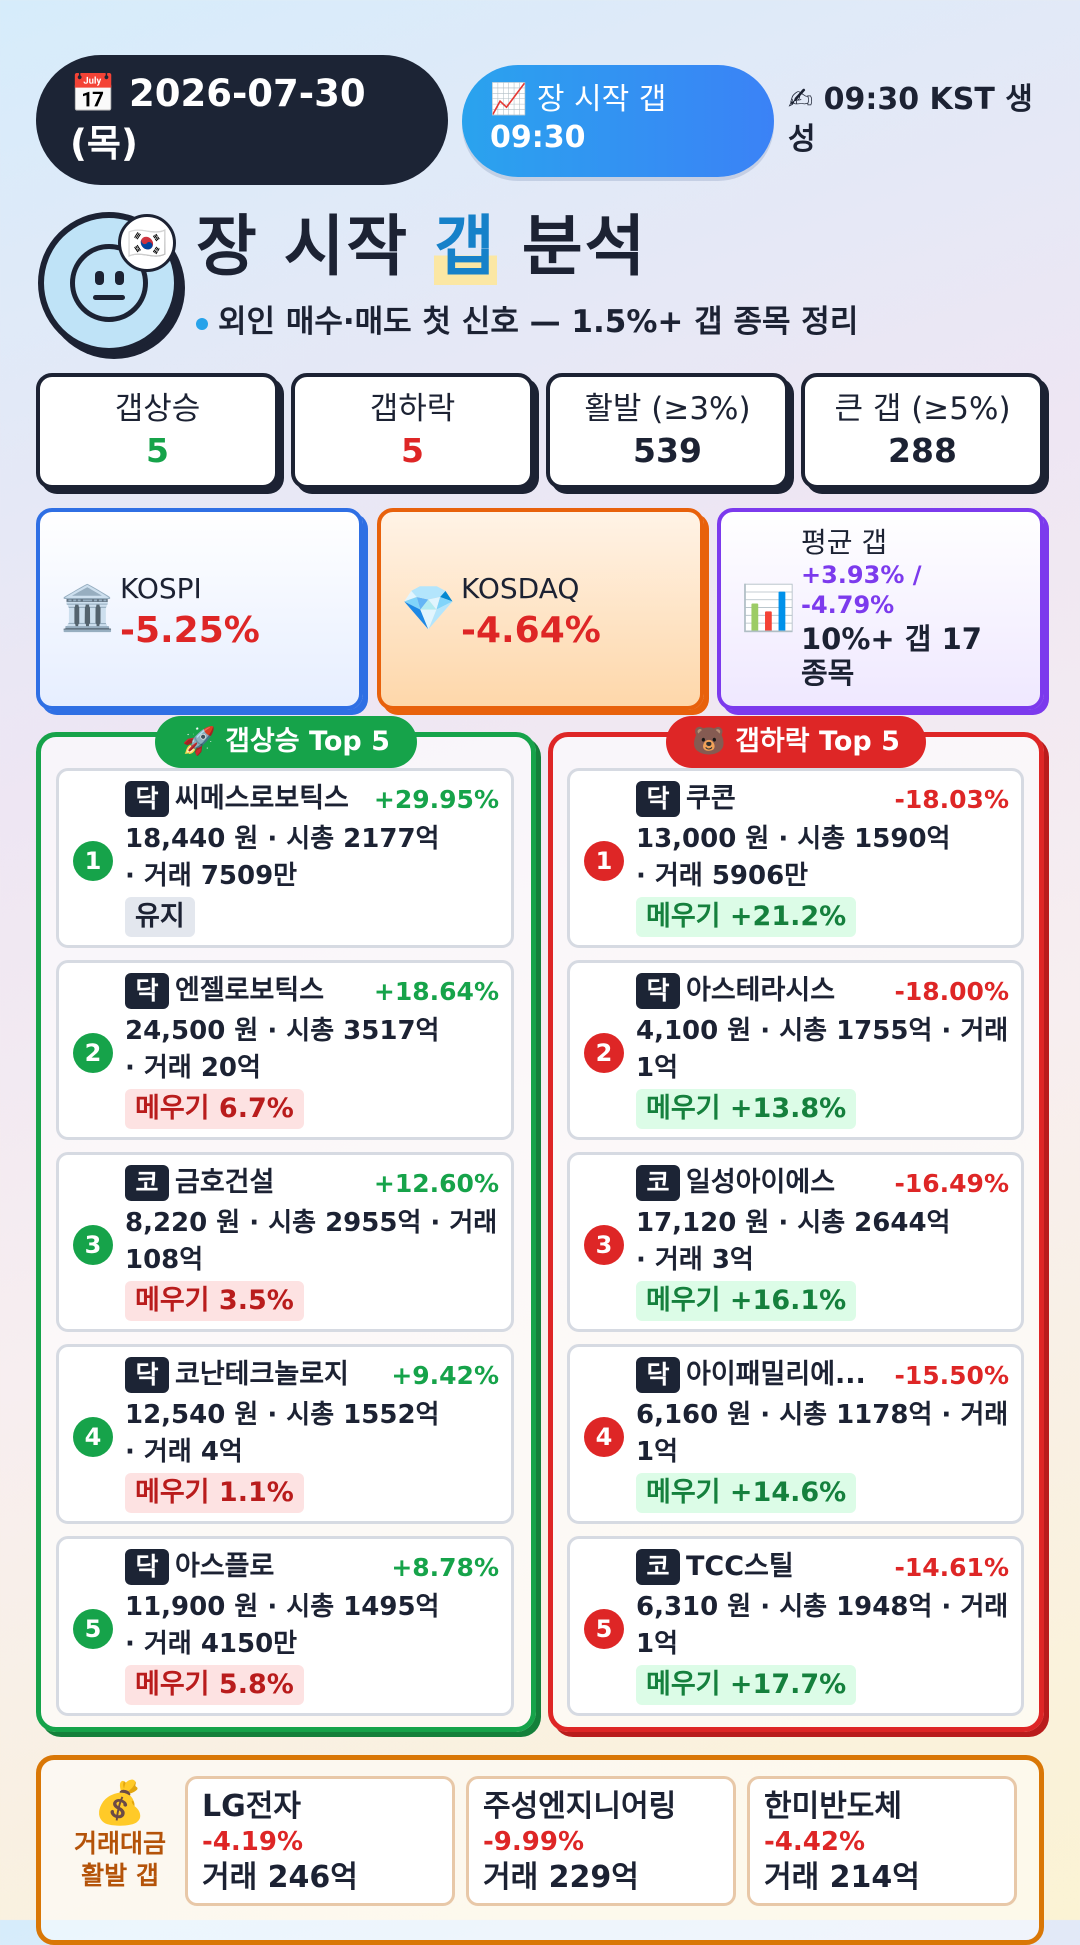 The height and width of the screenshot is (1945, 1080). Describe the element at coordinates (761, 990) in the screenshot. I see `stock-name: 아스테라시스` at that location.